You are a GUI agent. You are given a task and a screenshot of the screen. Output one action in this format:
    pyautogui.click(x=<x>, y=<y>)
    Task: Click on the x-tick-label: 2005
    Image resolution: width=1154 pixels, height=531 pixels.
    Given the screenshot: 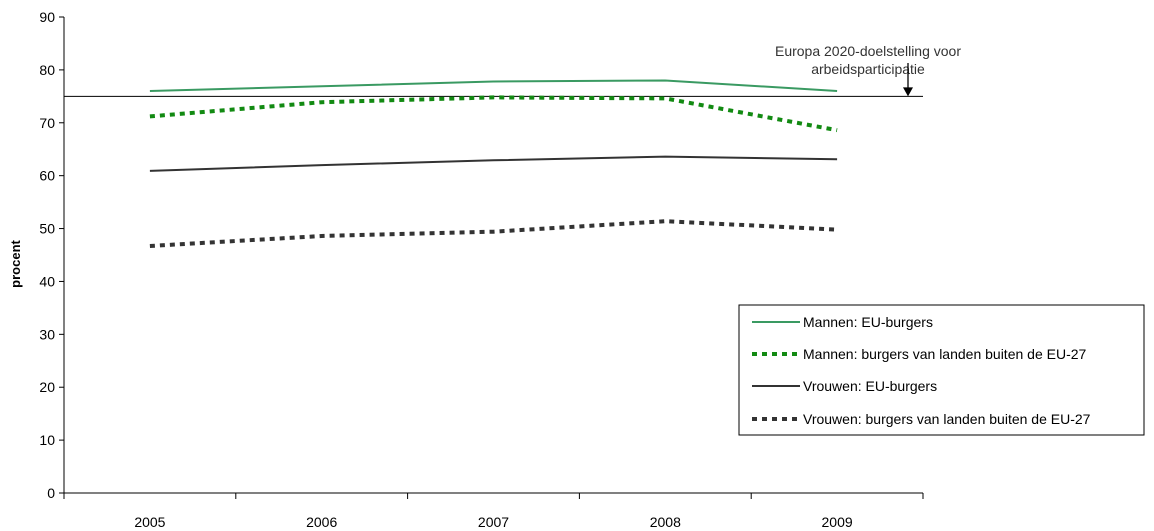 What is the action you would take?
    pyautogui.click(x=149, y=522)
    